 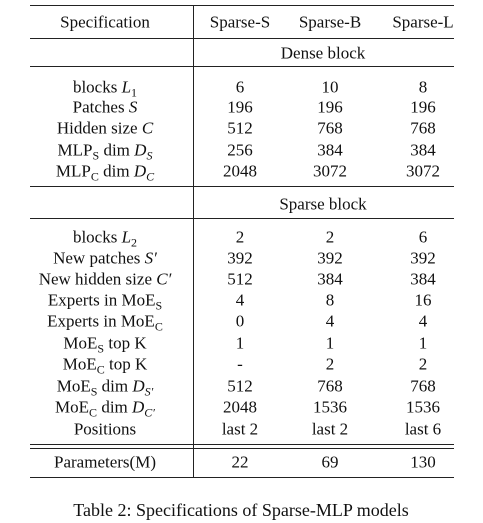 I want to click on row-label: Experts in MoEC, so click(x=105, y=322).